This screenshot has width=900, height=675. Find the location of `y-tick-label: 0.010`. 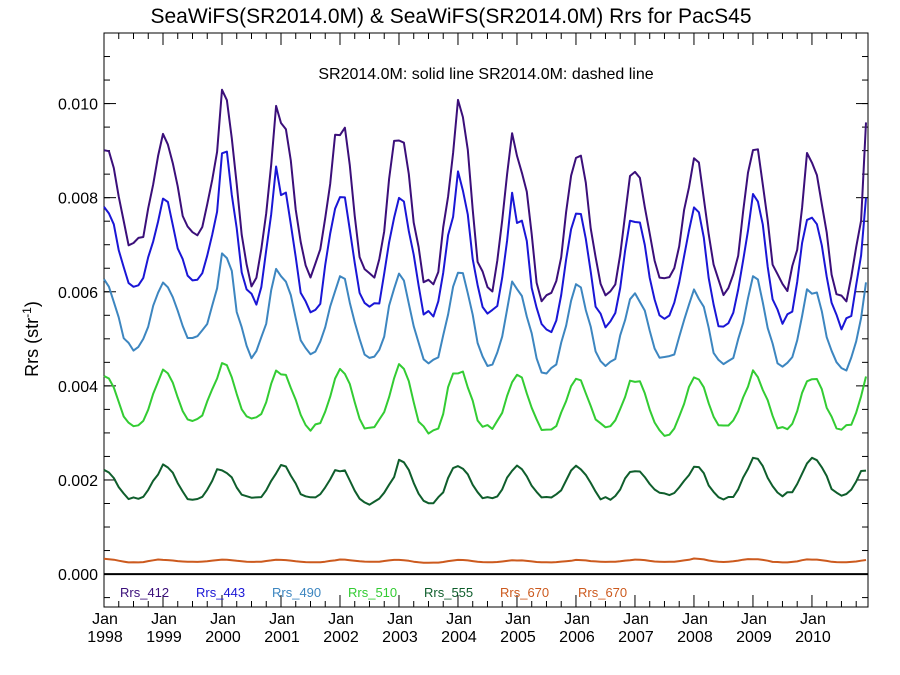

y-tick-label: 0.010 is located at coordinates (78, 105).